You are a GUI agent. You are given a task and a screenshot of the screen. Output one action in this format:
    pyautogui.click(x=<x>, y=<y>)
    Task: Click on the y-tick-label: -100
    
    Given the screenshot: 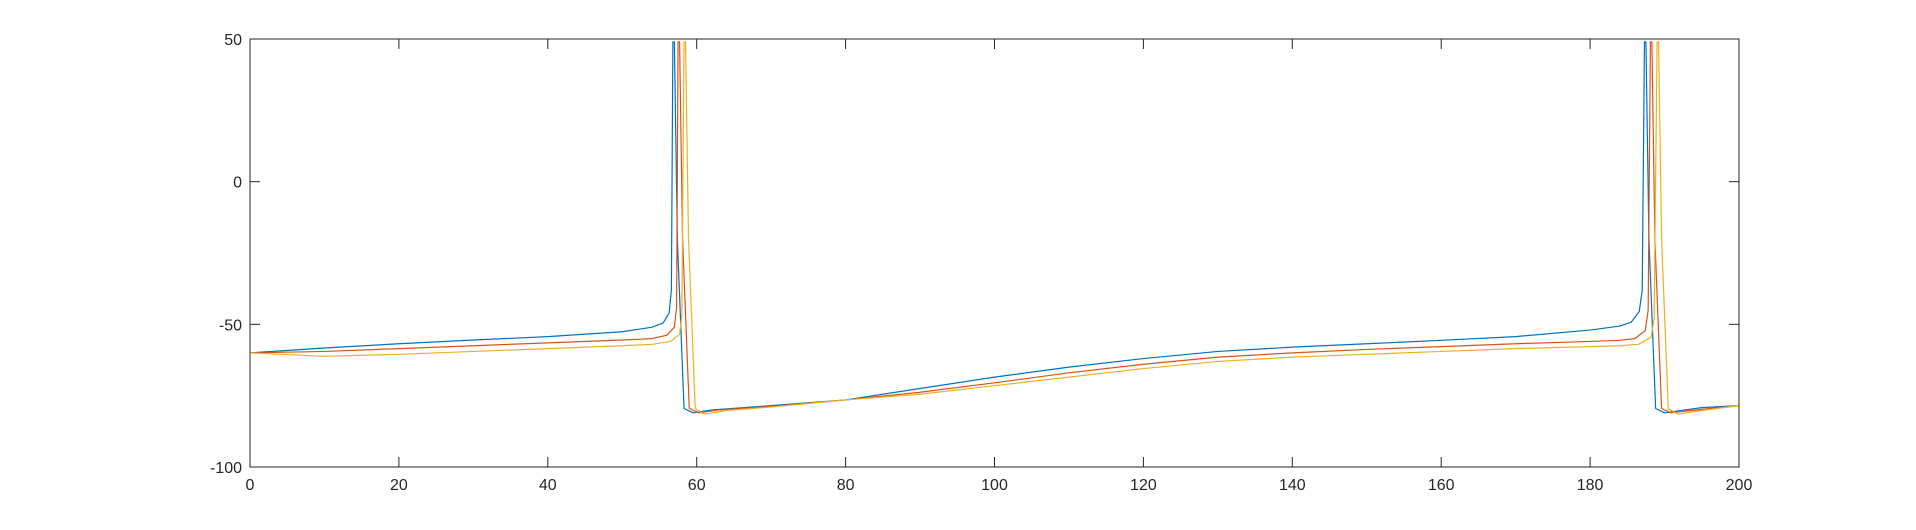 What is the action you would take?
    pyautogui.click(x=226, y=468)
    